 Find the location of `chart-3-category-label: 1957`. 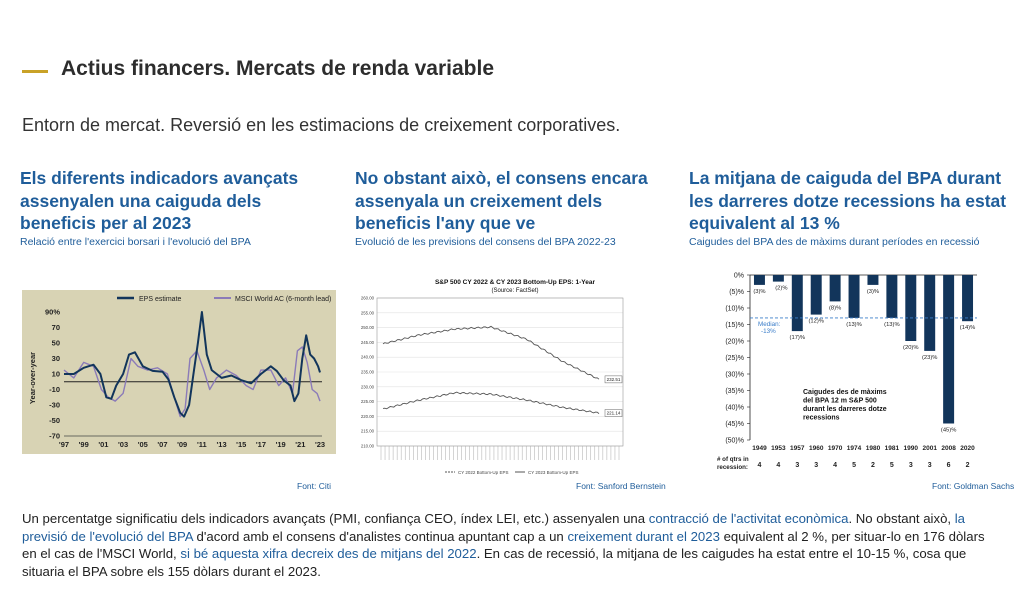

chart-3-category-label: 1957 is located at coordinates (797, 448).